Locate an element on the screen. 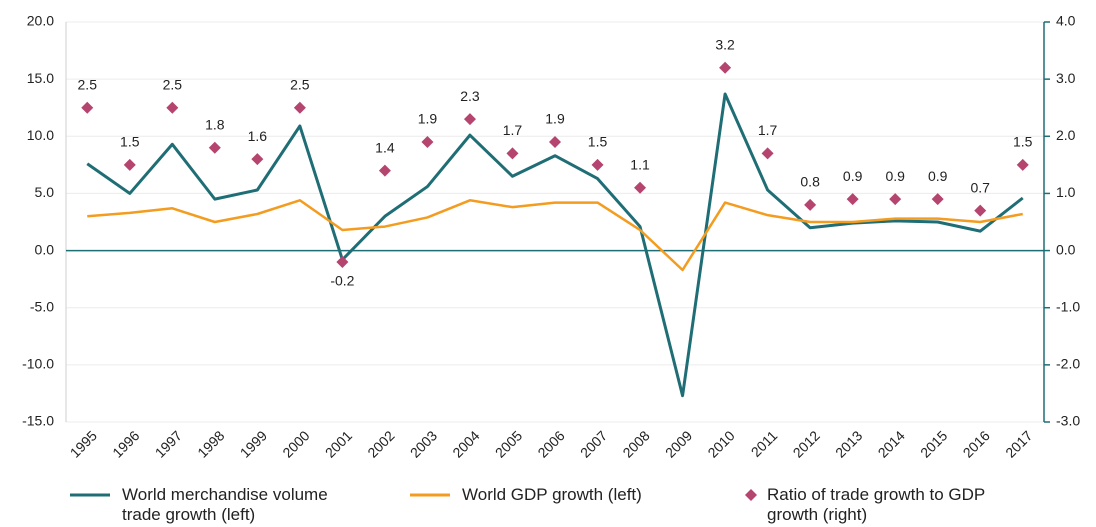 The image size is (1096, 527). x-tick-label: 2008 is located at coordinates (635, 443).